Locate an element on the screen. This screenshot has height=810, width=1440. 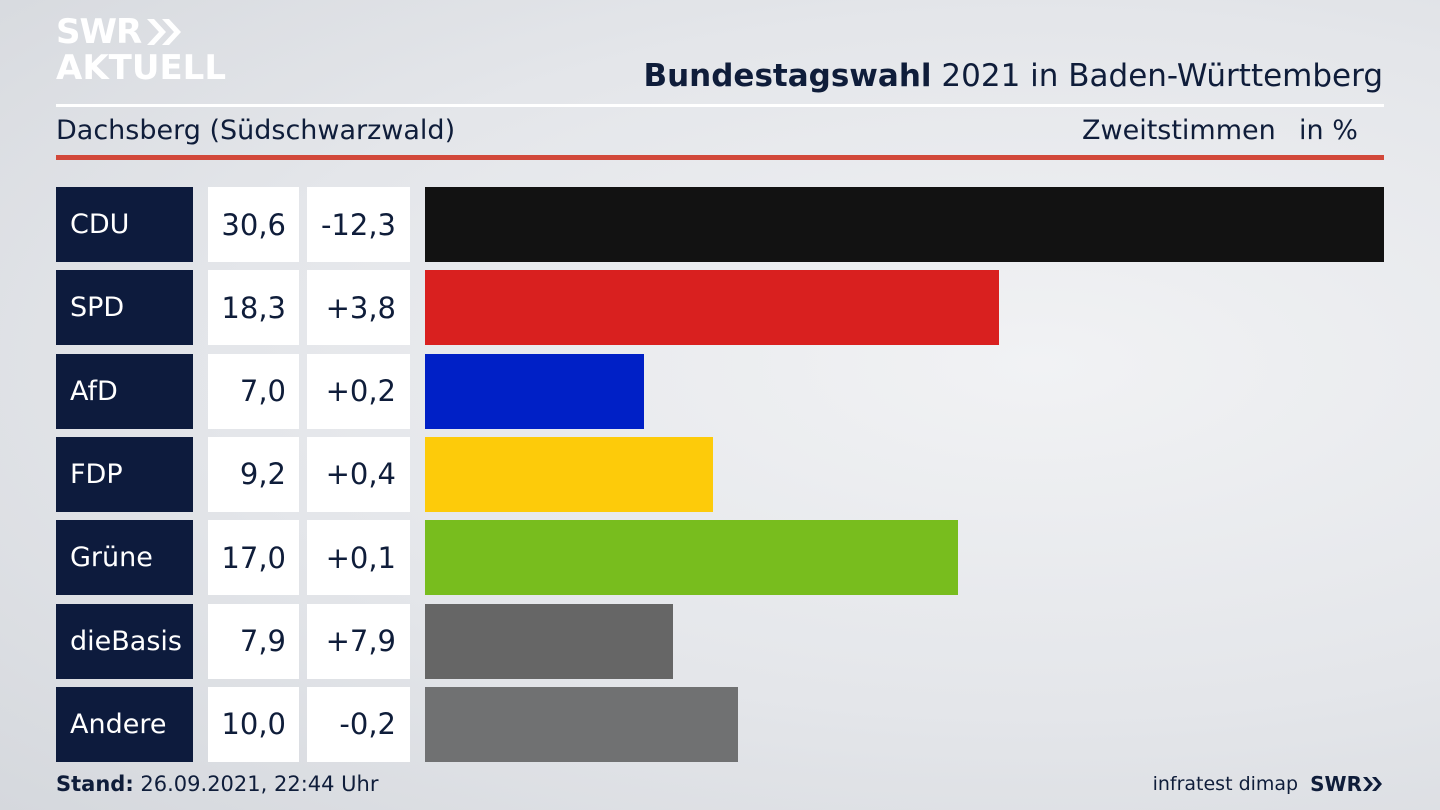
footer-swr-logo: SWR is located at coordinates (1347, 784).